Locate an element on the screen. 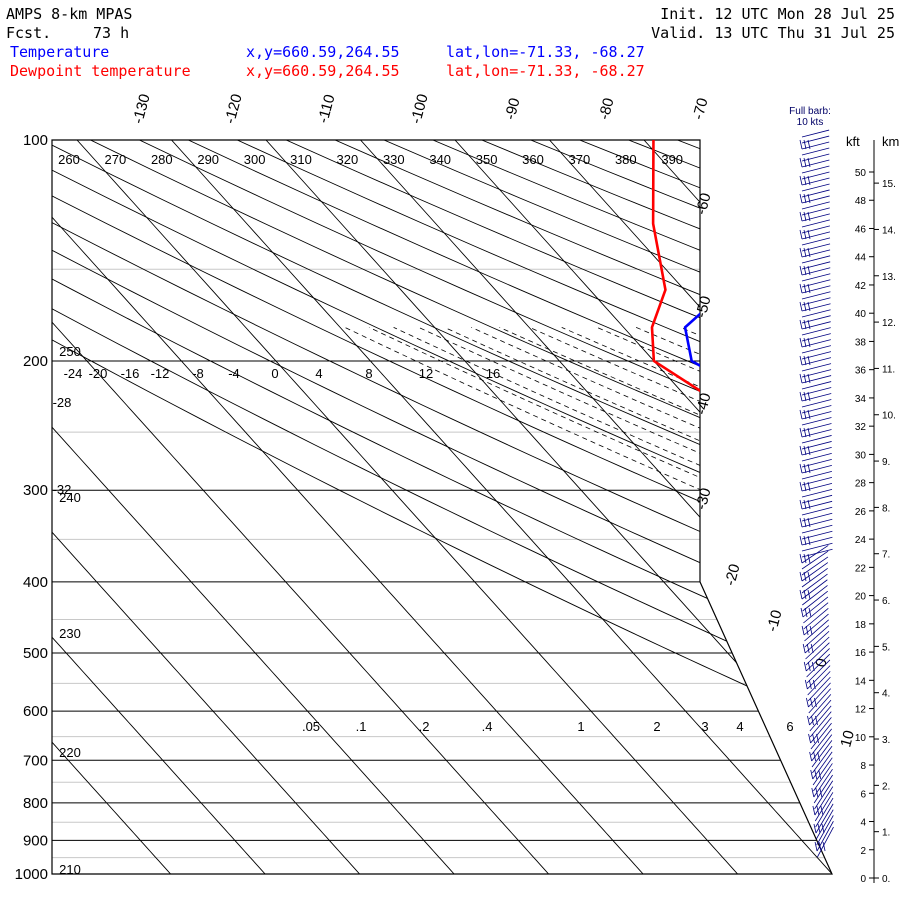 Image resolution: width=900 pixels, height=900 pixels. isotherm-label: -120 is located at coordinates (234, 108).